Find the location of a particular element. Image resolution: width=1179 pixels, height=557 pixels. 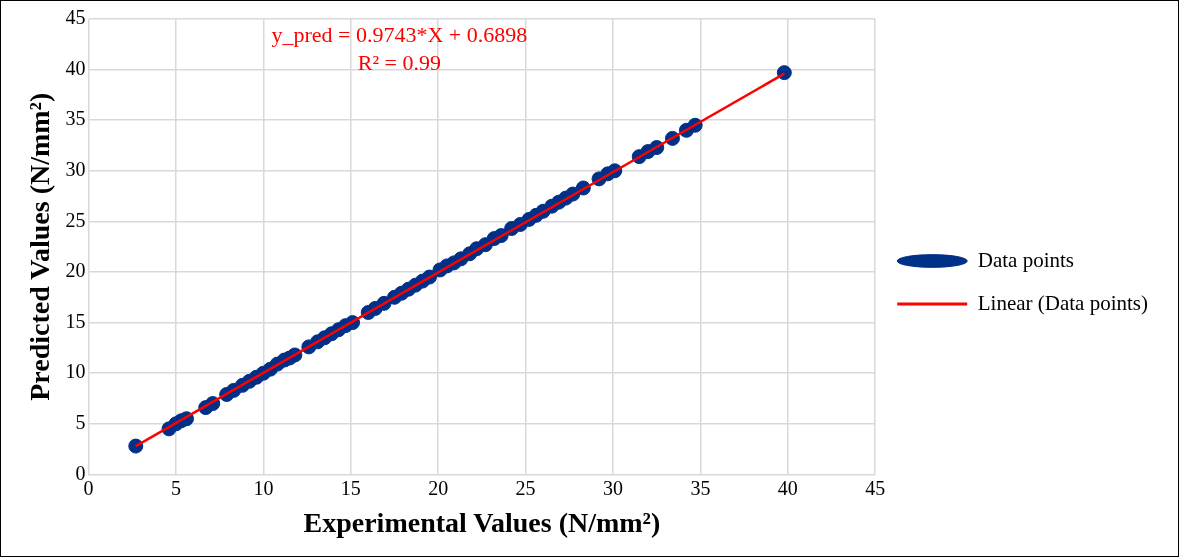

y-tick-label: 45 is located at coordinates (75, 17).